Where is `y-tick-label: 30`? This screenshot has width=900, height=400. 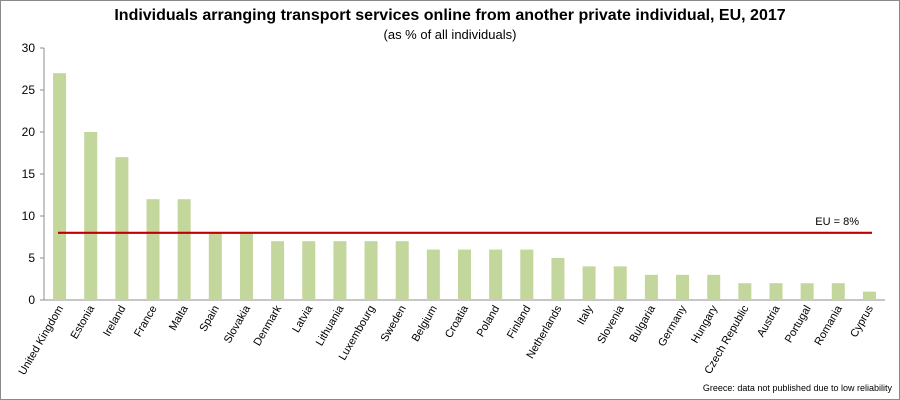 y-tick-label: 30 is located at coordinates (29, 48).